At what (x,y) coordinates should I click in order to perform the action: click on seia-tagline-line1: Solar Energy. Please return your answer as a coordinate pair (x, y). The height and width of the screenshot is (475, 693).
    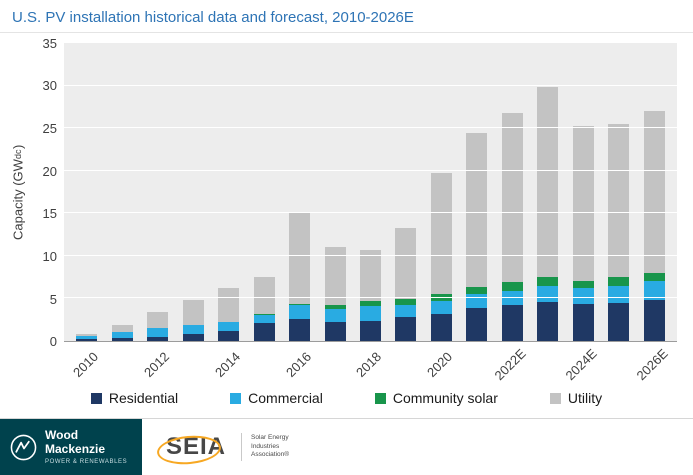
    Looking at the image, I should click on (270, 437).